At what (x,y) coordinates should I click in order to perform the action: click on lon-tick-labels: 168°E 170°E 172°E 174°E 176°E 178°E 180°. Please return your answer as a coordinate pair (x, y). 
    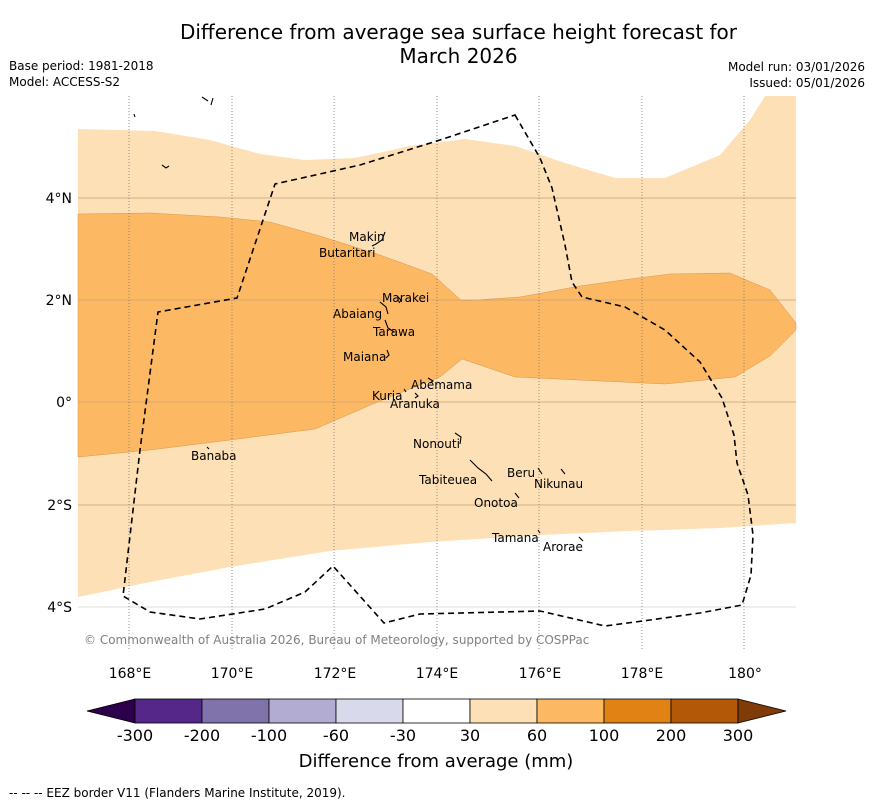
    Looking at the image, I should click on (435, 674).